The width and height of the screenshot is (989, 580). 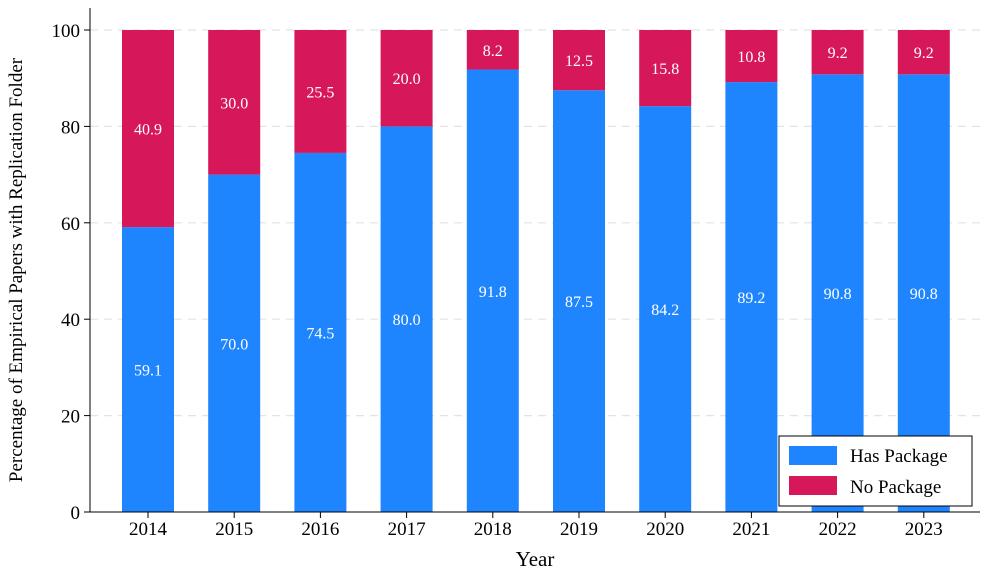 I want to click on bar-value-label: 12.5, so click(x=579, y=61).